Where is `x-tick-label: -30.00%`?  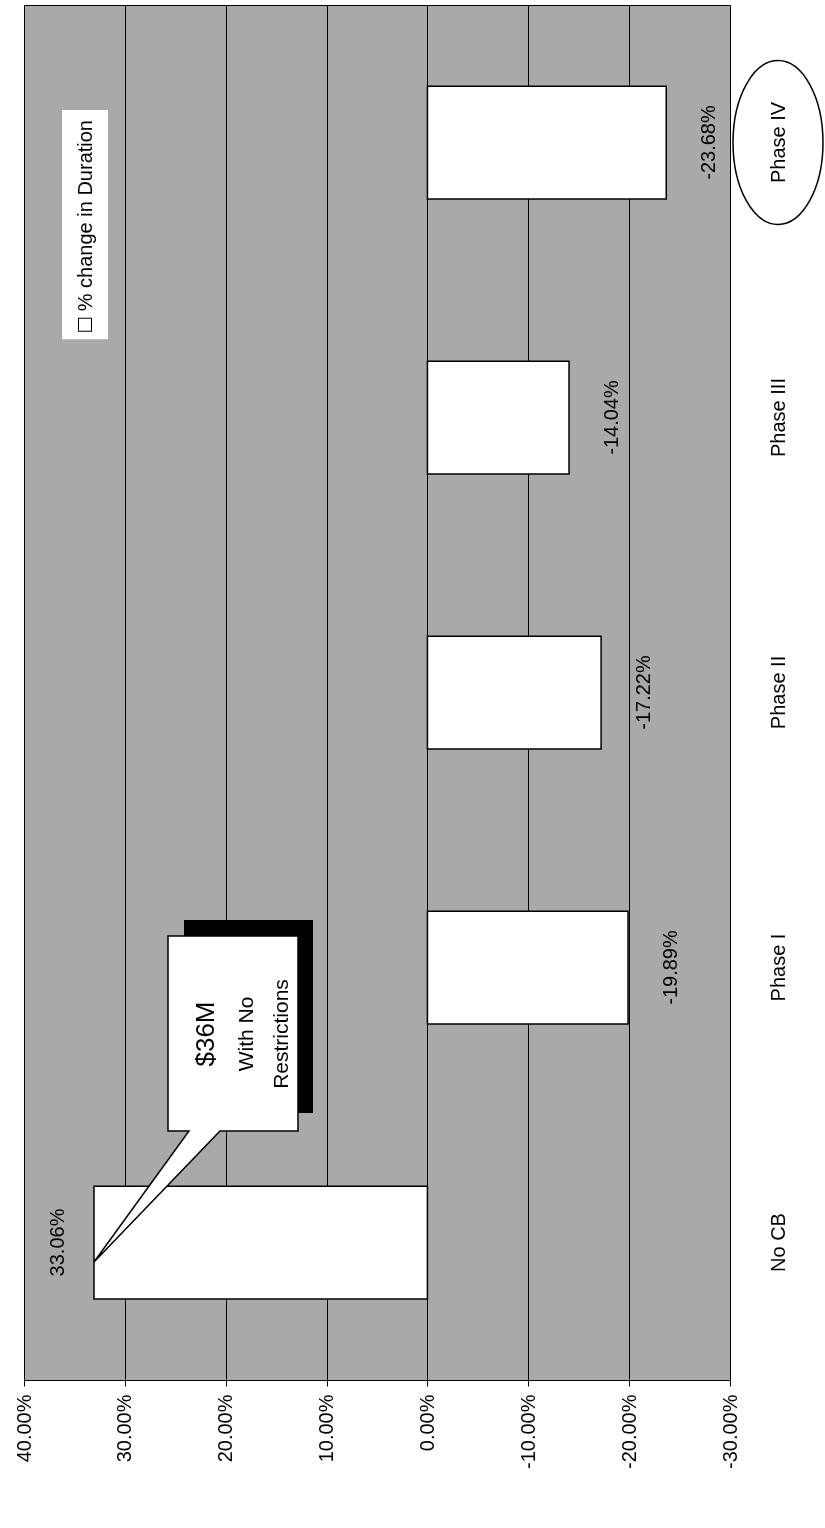 x-tick-label: -30.00% is located at coordinates (729, 1431).